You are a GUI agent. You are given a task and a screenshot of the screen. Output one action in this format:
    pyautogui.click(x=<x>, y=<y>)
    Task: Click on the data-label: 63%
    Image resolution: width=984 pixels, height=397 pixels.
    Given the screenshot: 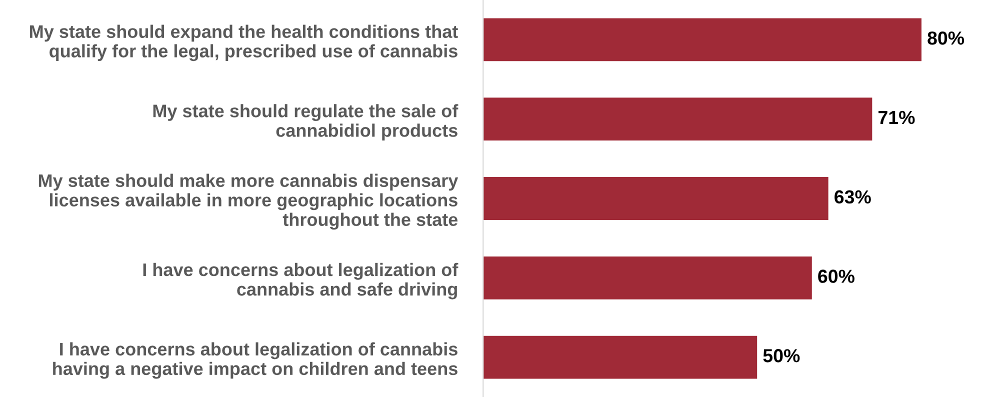 What is the action you would take?
    pyautogui.click(x=852, y=197)
    